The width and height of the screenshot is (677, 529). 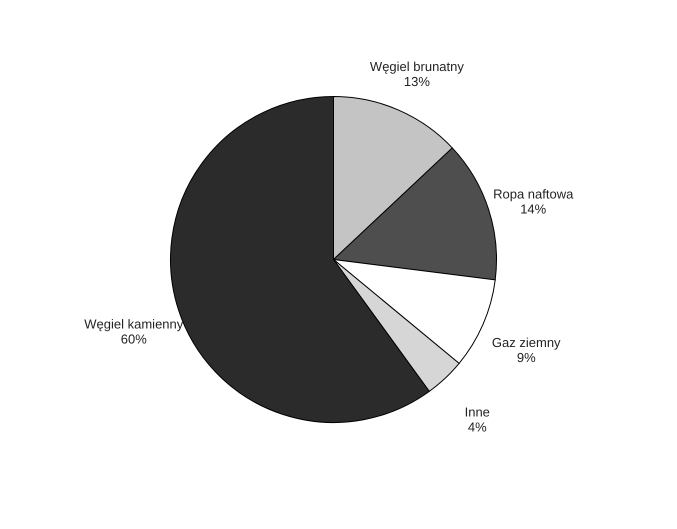 I want to click on data-label: 4%, so click(x=478, y=427).